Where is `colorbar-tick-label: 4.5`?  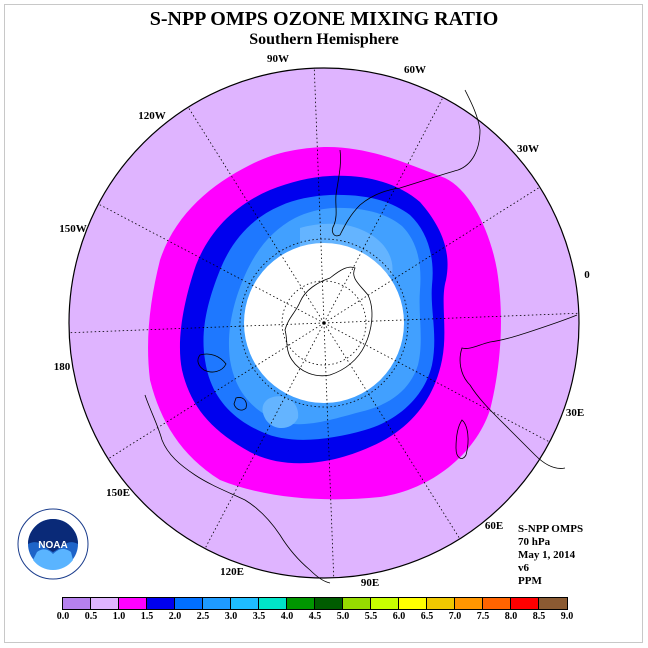
colorbar-tick-label: 4.5 is located at coordinates (315, 616).